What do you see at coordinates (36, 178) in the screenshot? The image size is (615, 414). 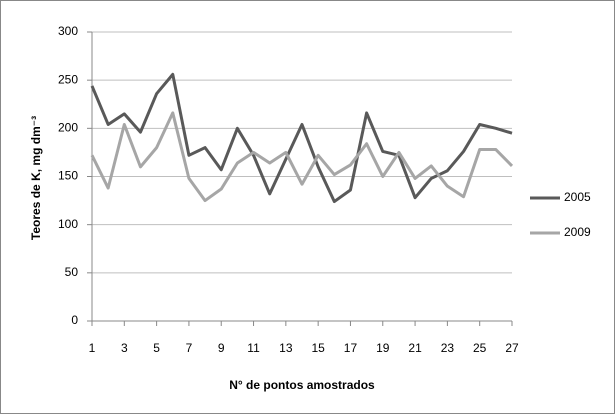 I see `y-axis-title: Teores de K, mg dm⁻³` at bounding box center [36, 178].